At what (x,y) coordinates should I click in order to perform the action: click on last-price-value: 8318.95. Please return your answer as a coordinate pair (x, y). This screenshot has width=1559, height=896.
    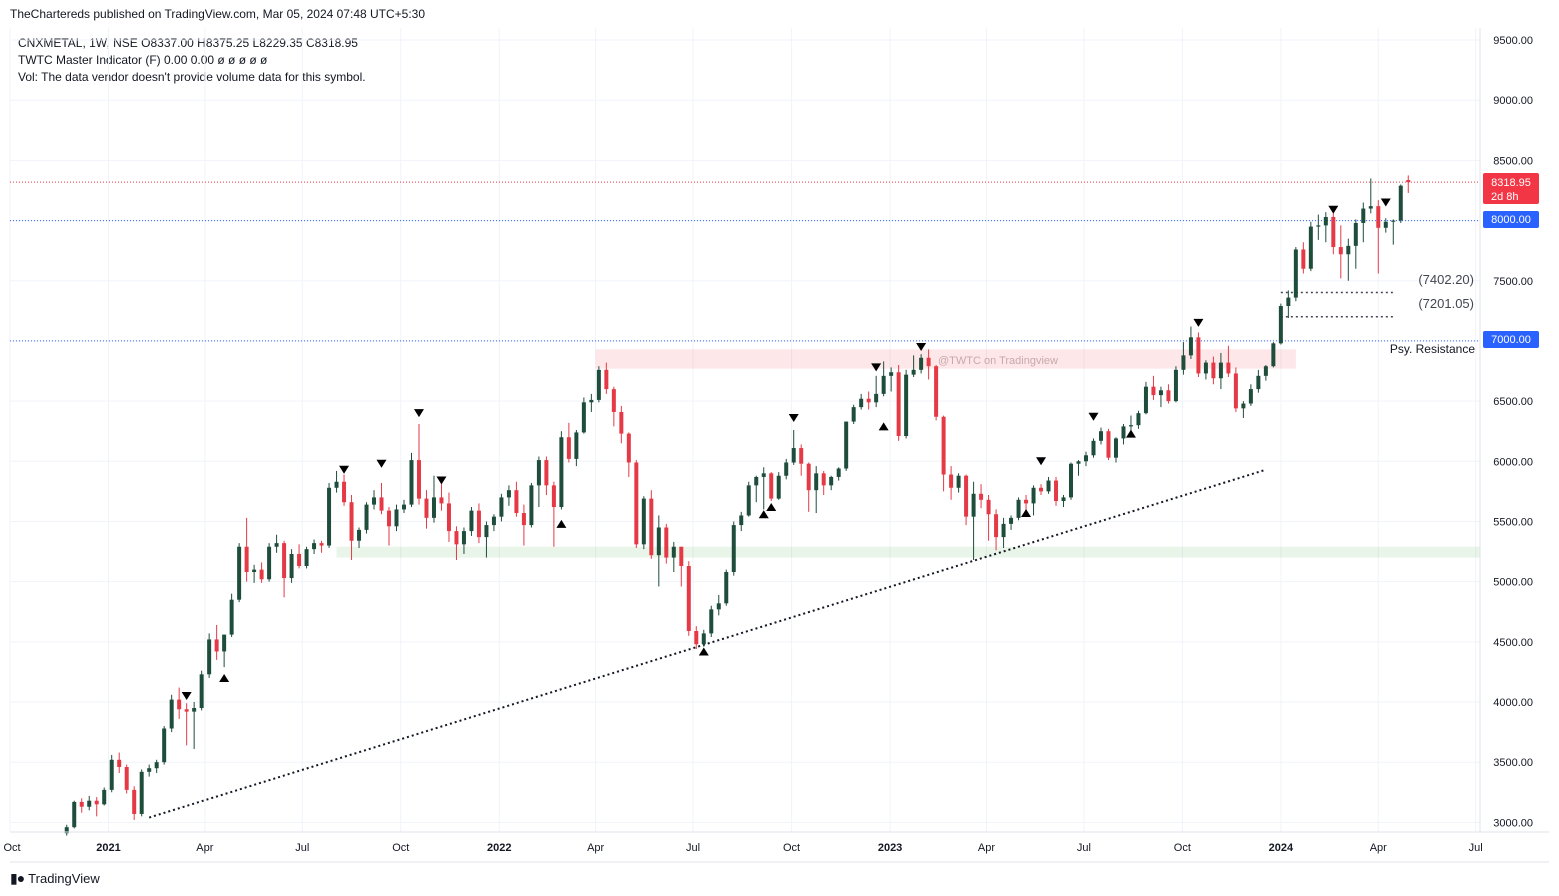
    Looking at the image, I should click on (1511, 183).